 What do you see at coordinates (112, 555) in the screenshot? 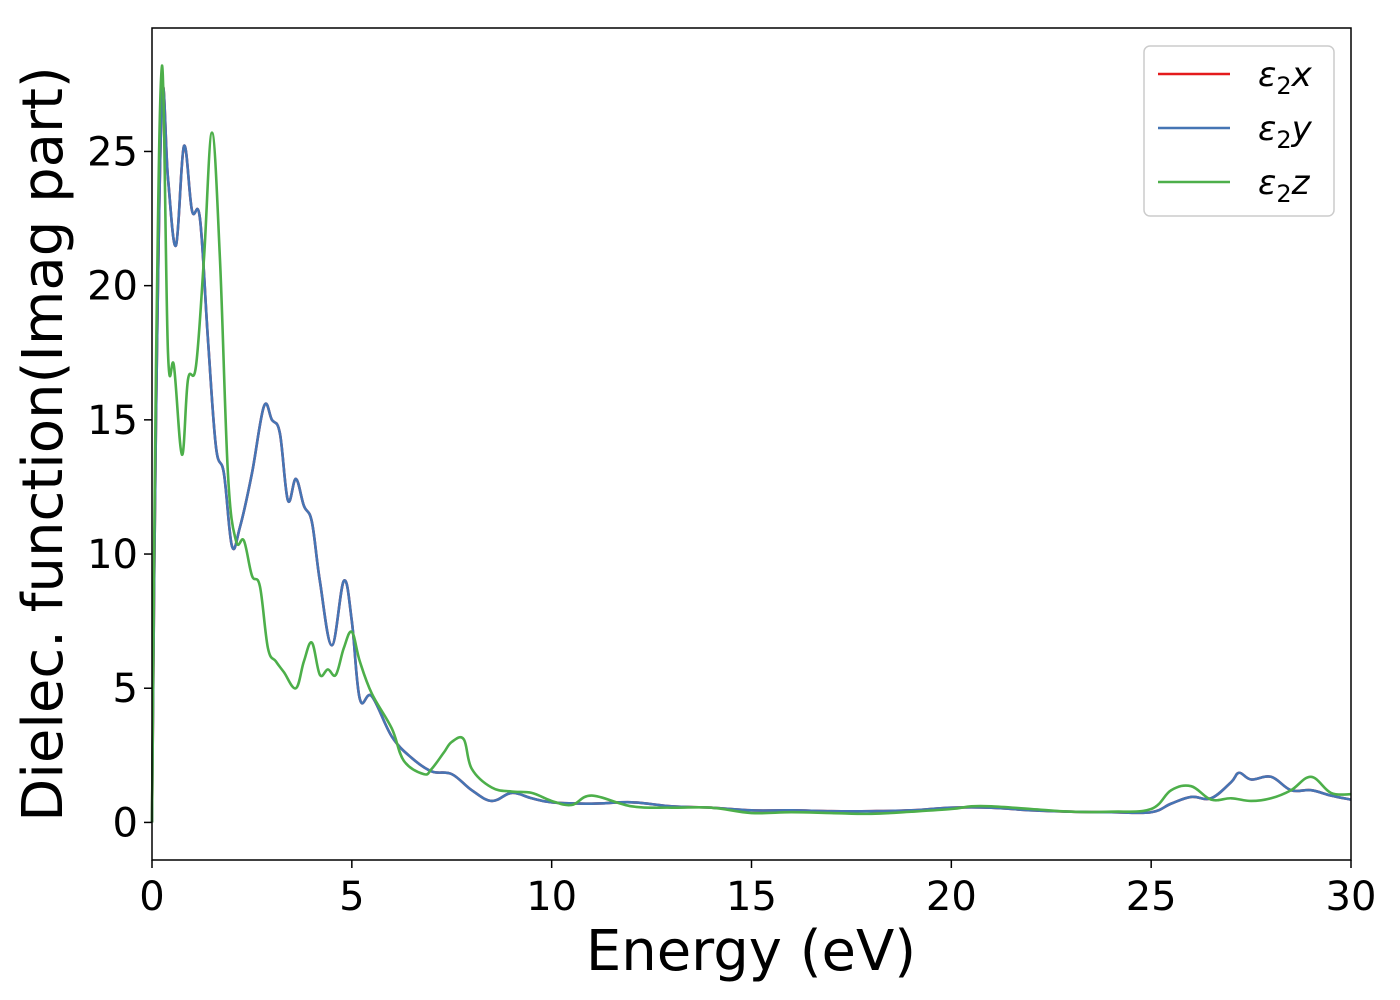
I see `y-tick-label: 10` at bounding box center [112, 555].